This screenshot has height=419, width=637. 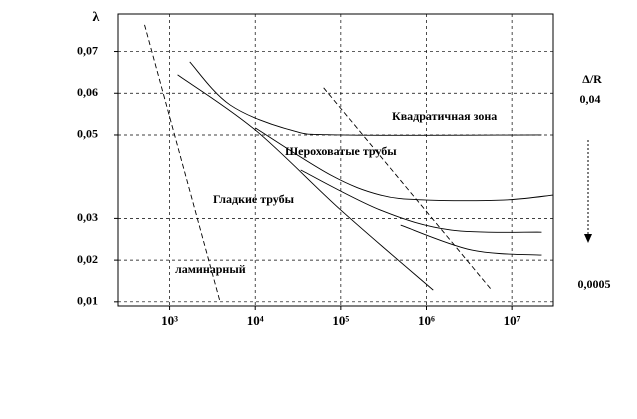 I want to click on annotation: ламинарный, so click(x=210, y=269).